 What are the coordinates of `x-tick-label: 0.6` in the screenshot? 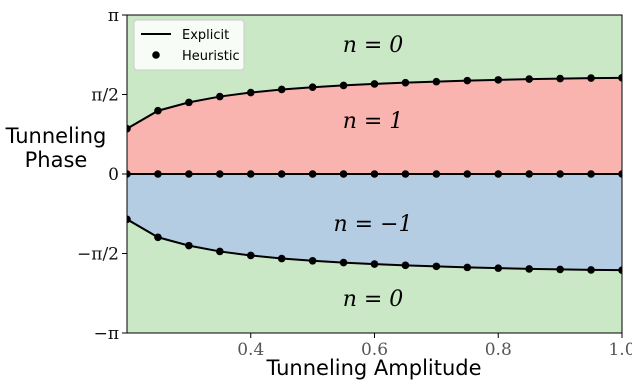 It's located at (374, 350).